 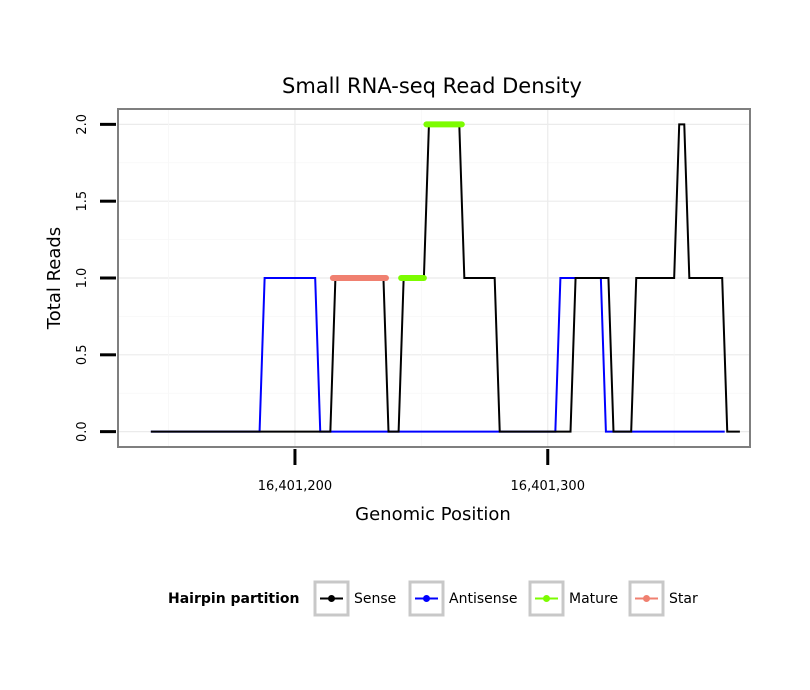 What do you see at coordinates (432, 86) in the screenshot?
I see `chart-title: Small RNA-seq Read Density` at bounding box center [432, 86].